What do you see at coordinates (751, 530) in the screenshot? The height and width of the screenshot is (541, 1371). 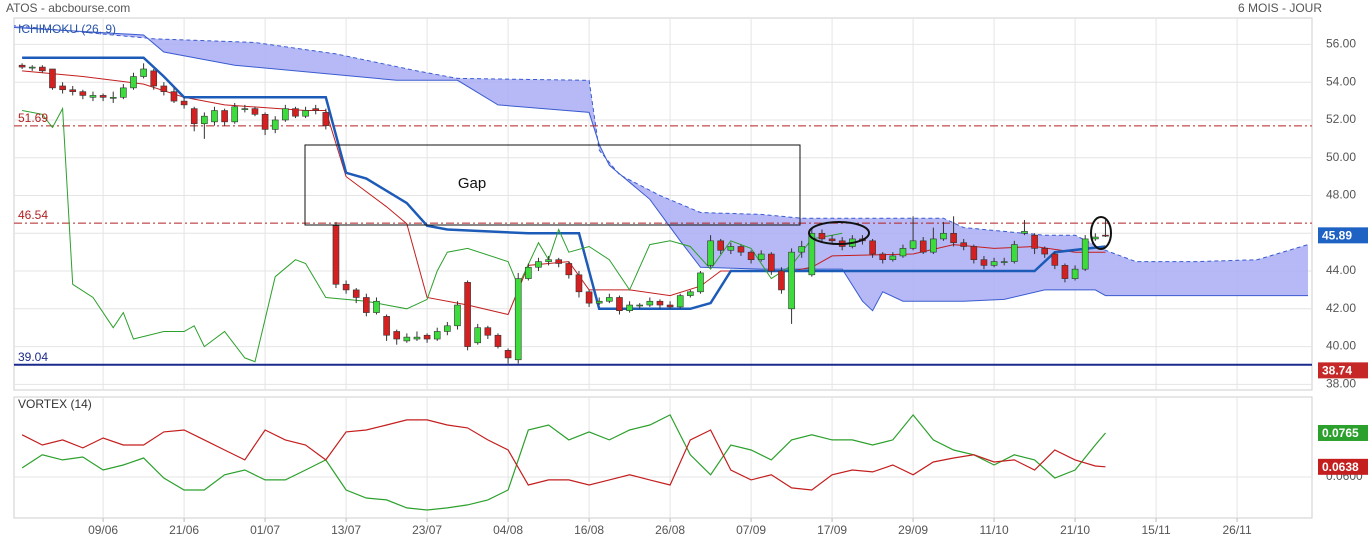 I see `x-tick-label: 07/09` at bounding box center [751, 530].